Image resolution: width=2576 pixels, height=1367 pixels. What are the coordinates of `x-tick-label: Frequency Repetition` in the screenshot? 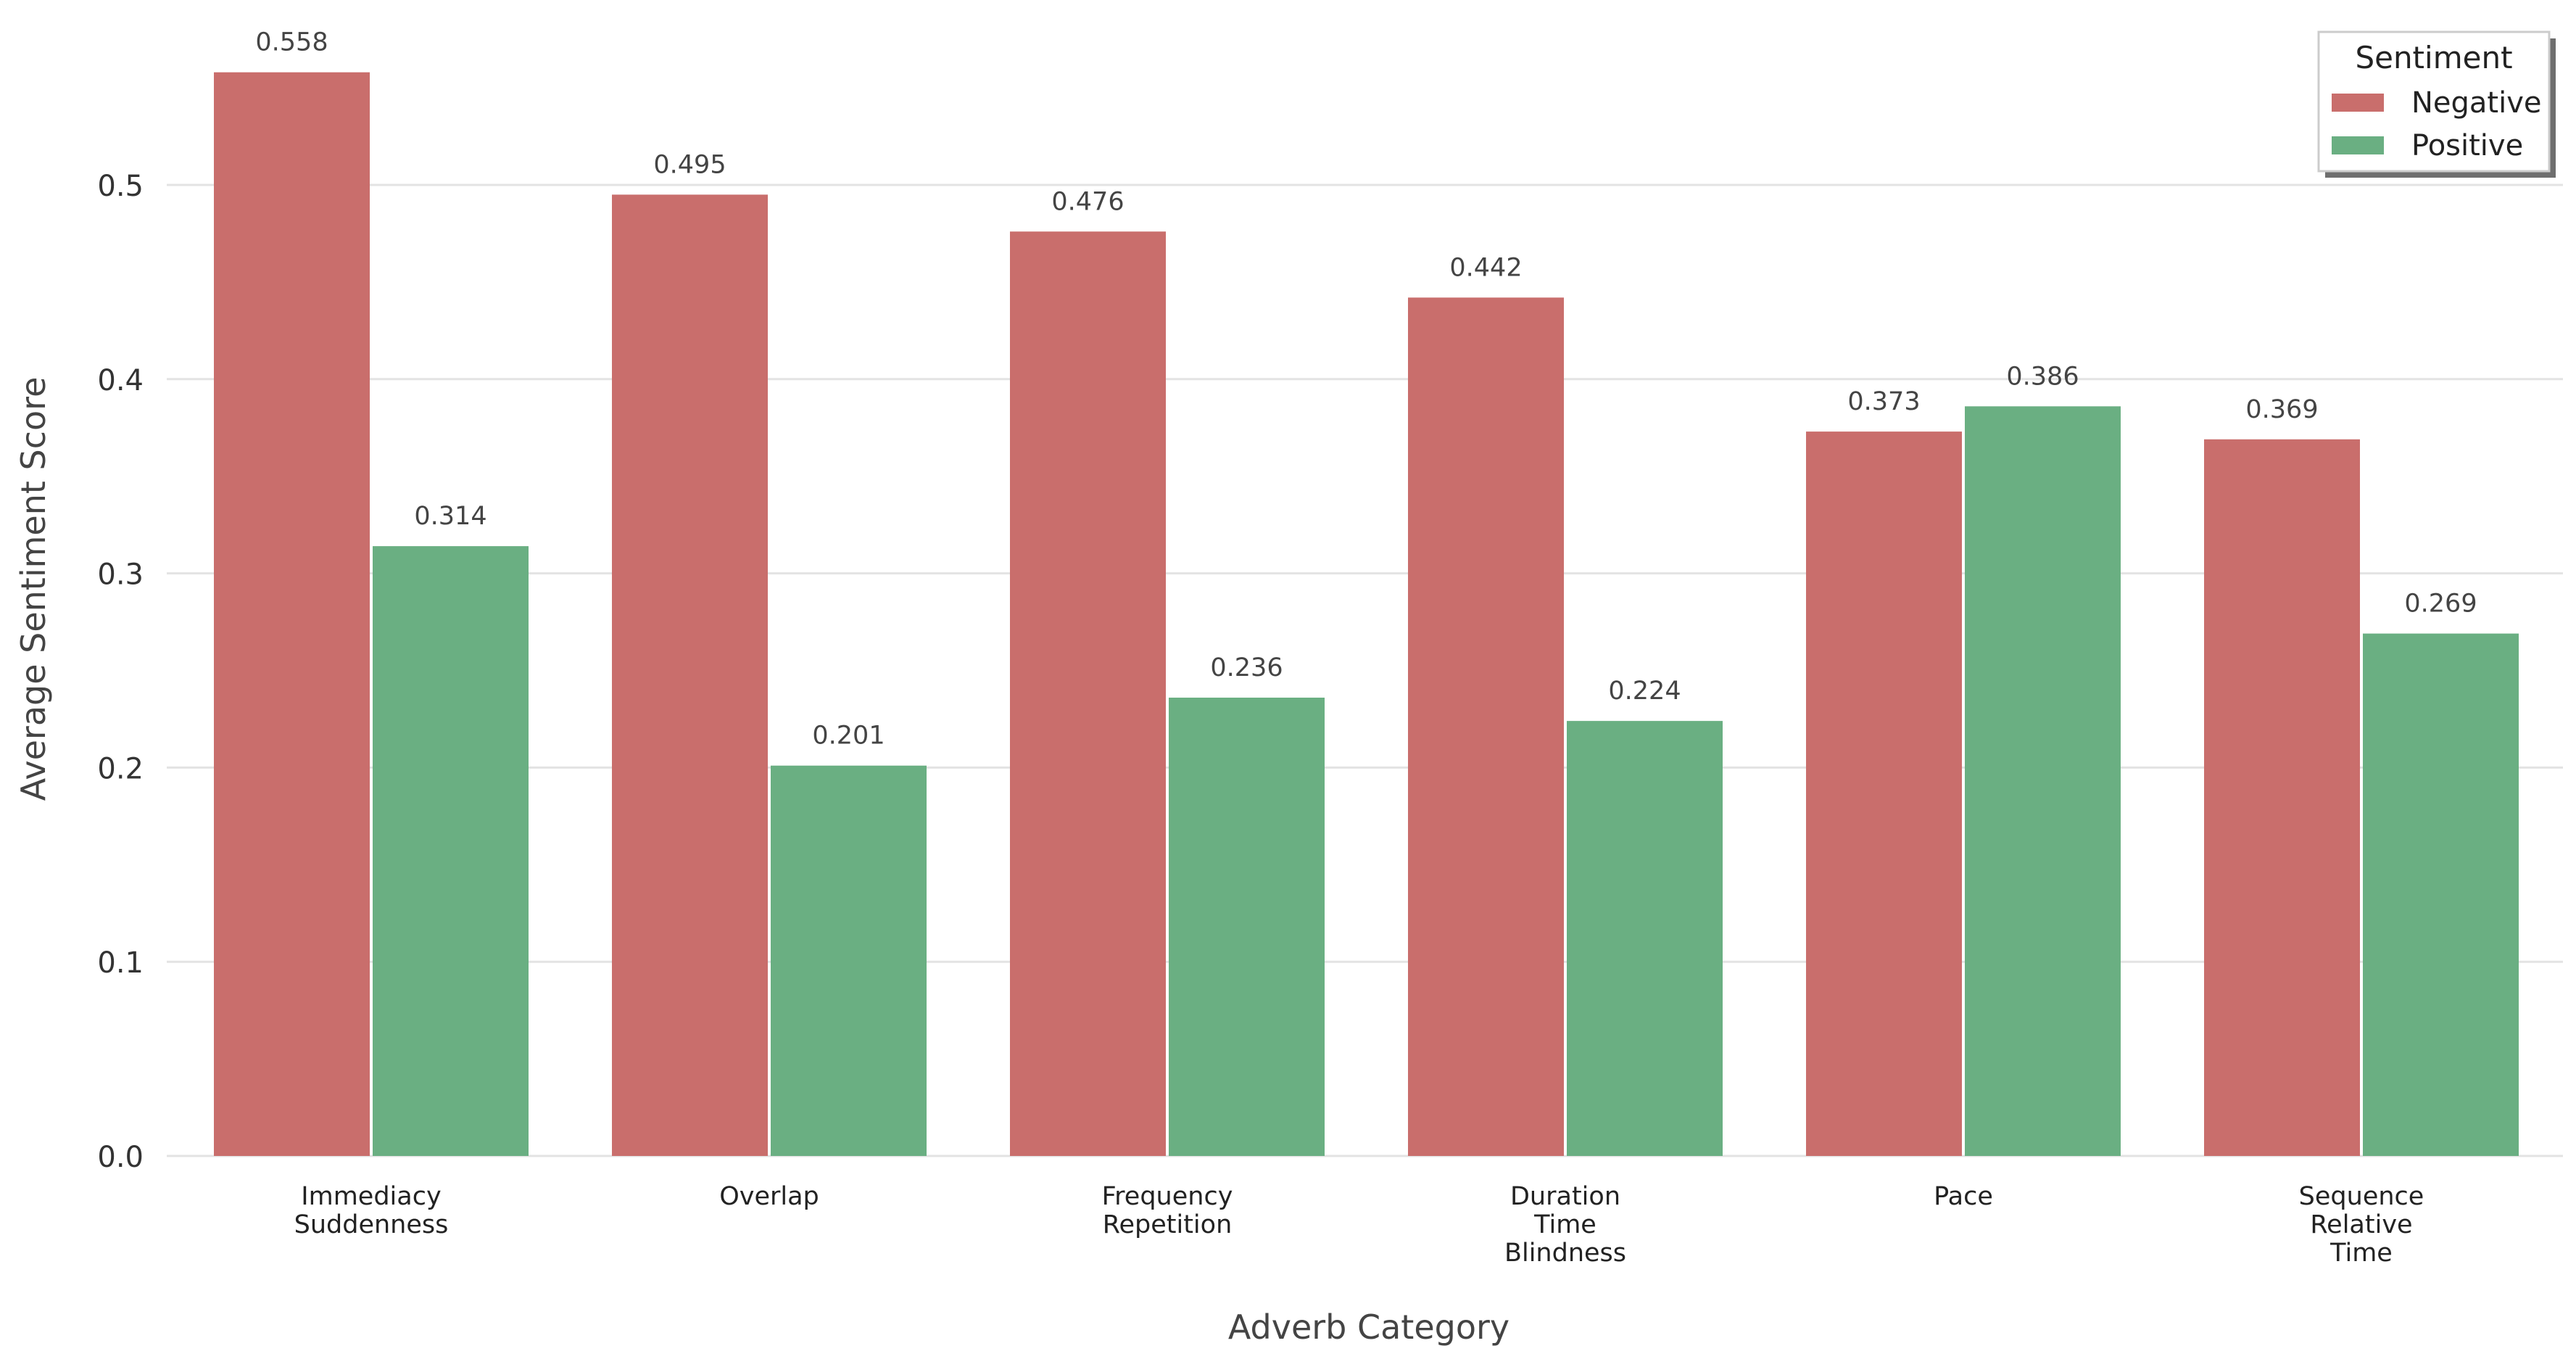 It's located at (1168, 1210).